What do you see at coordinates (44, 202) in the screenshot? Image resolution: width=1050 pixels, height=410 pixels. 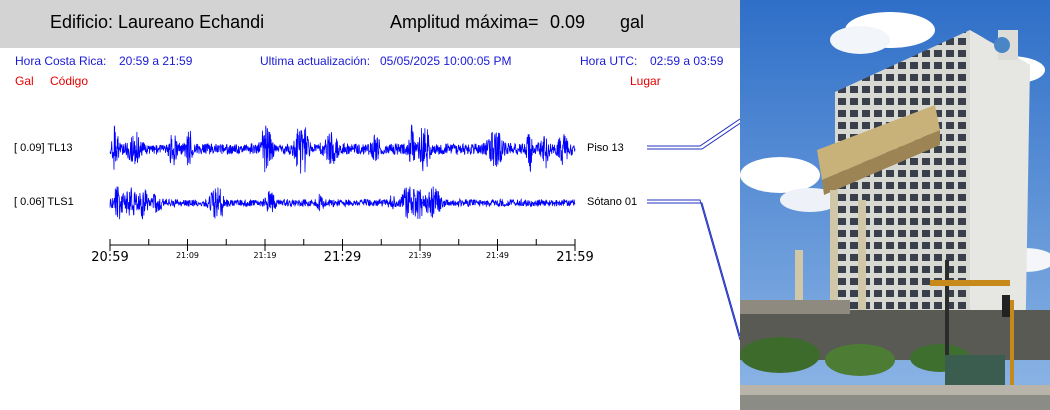 I see `trace-gal-label-tls1: [ 0.06] TLS1` at bounding box center [44, 202].